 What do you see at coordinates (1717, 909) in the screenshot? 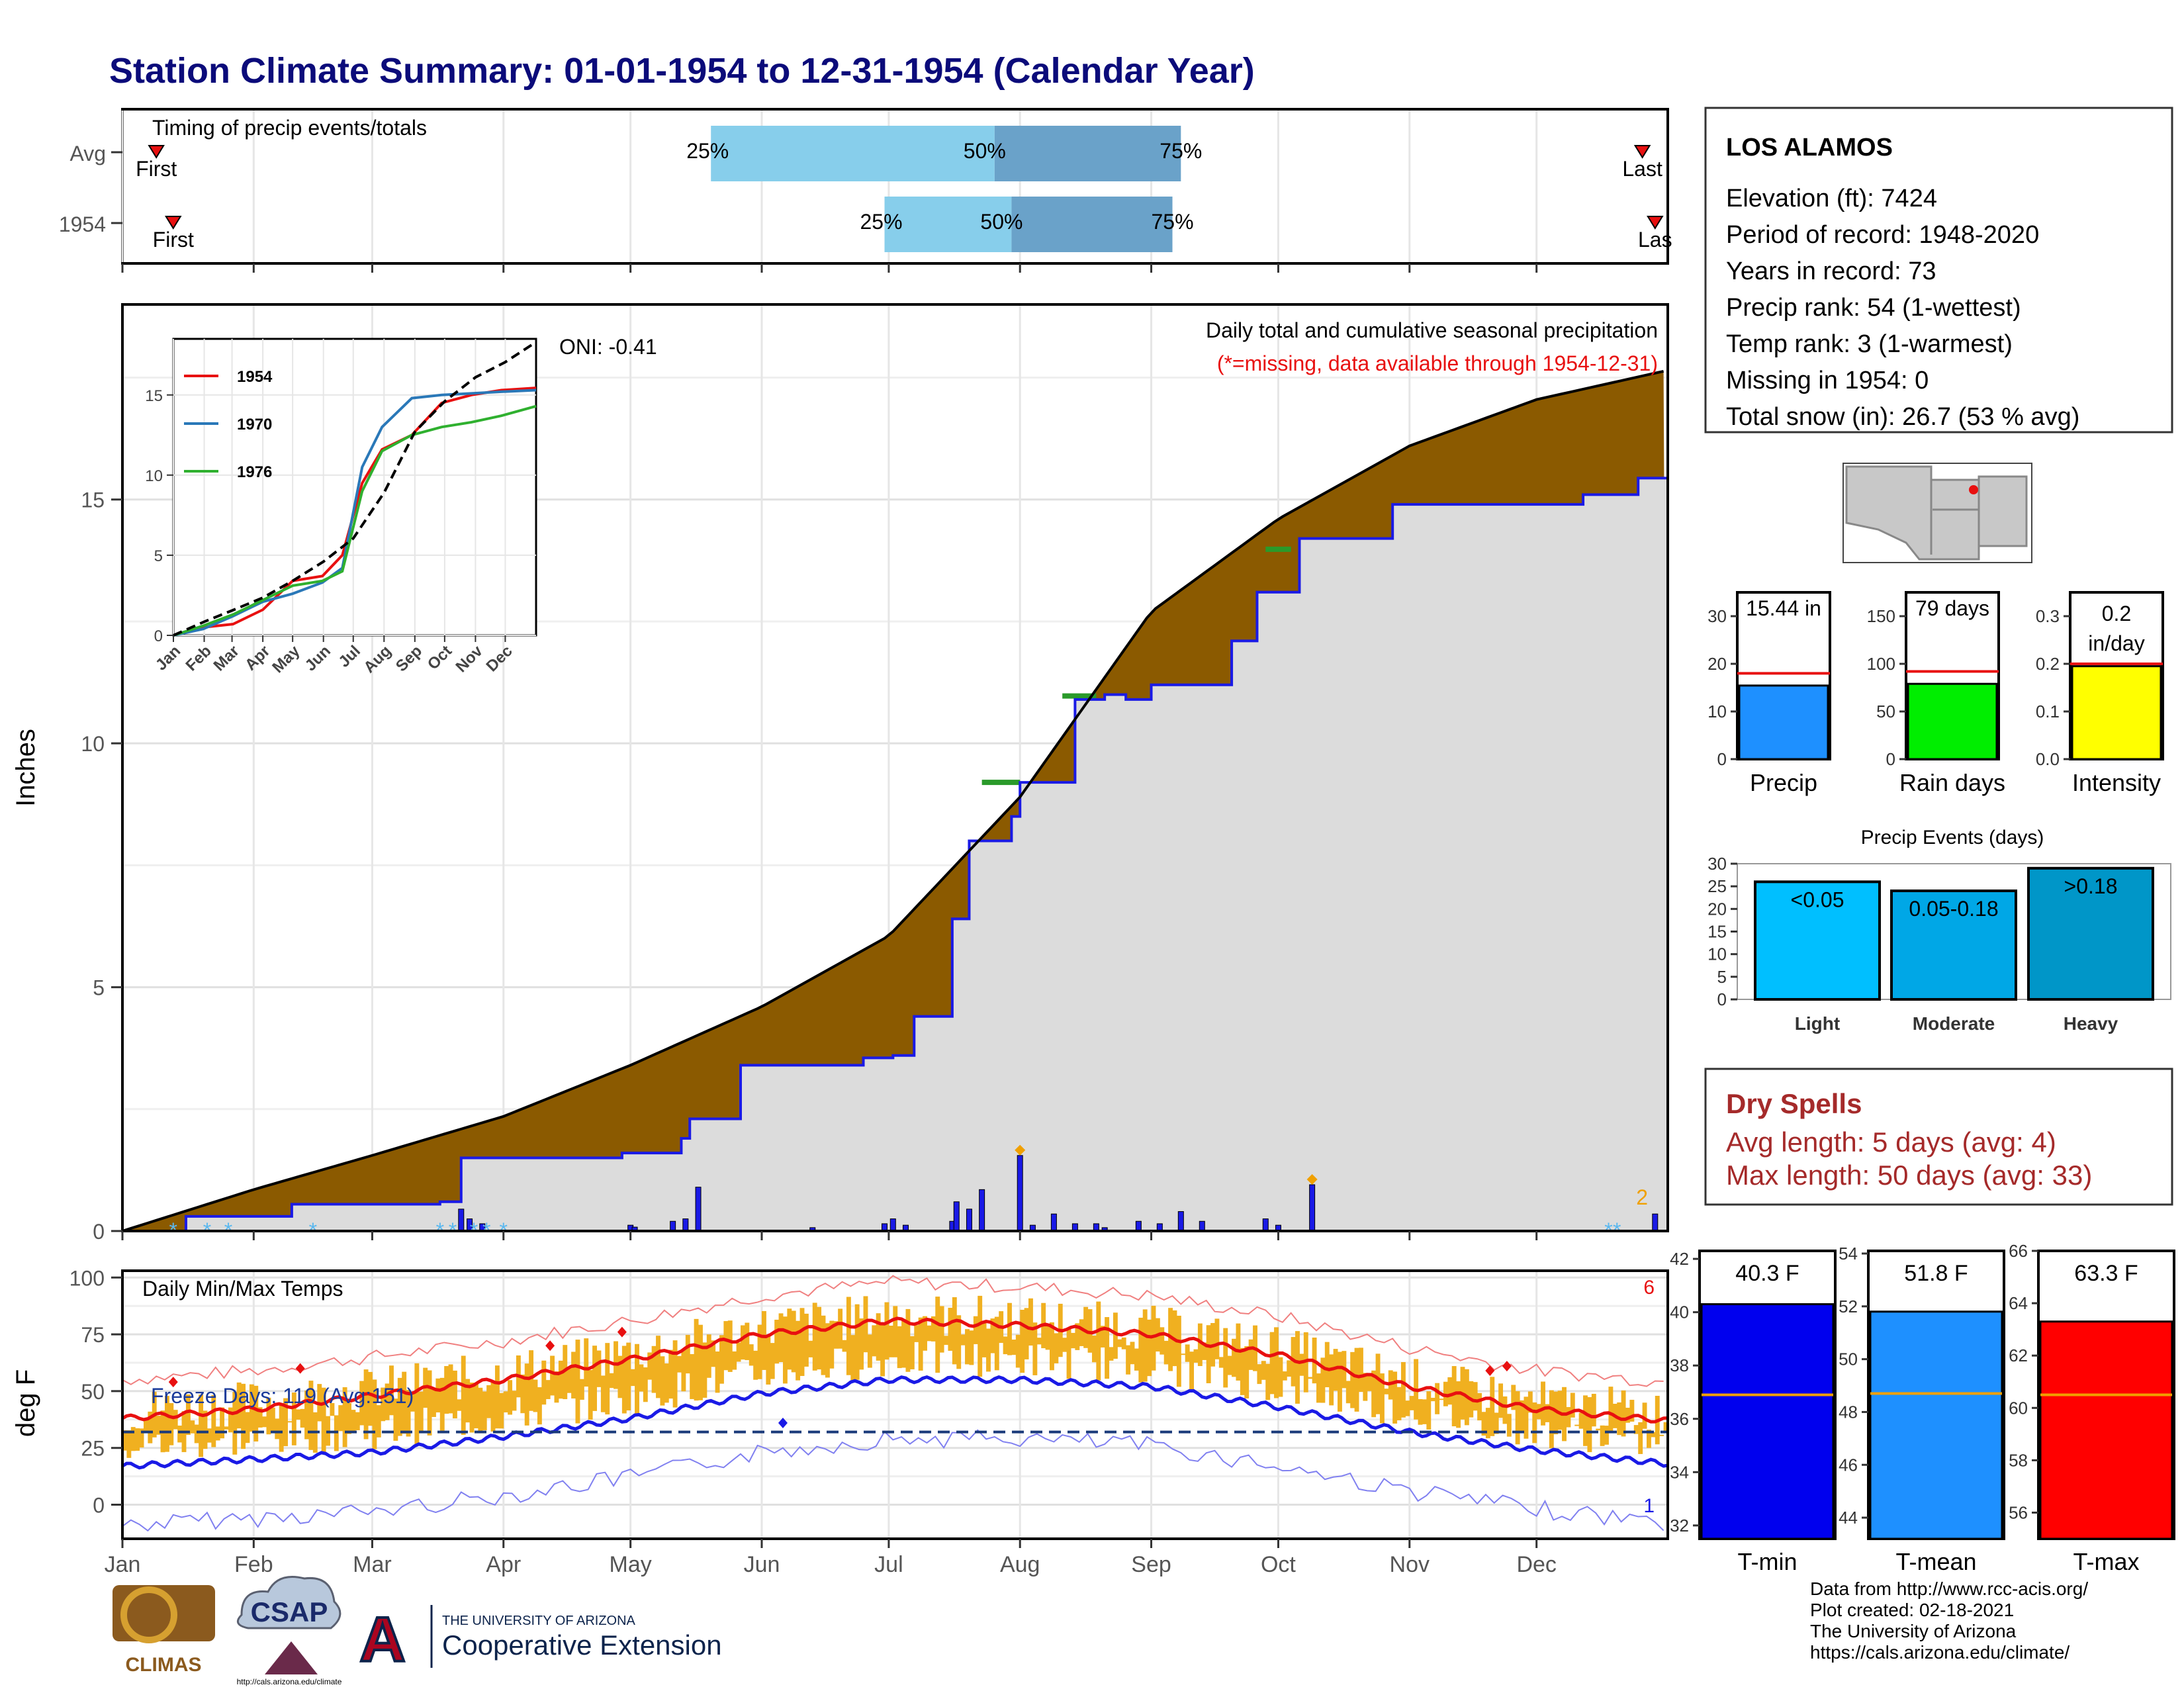
I see `events-tick-label: 20` at bounding box center [1717, 909].